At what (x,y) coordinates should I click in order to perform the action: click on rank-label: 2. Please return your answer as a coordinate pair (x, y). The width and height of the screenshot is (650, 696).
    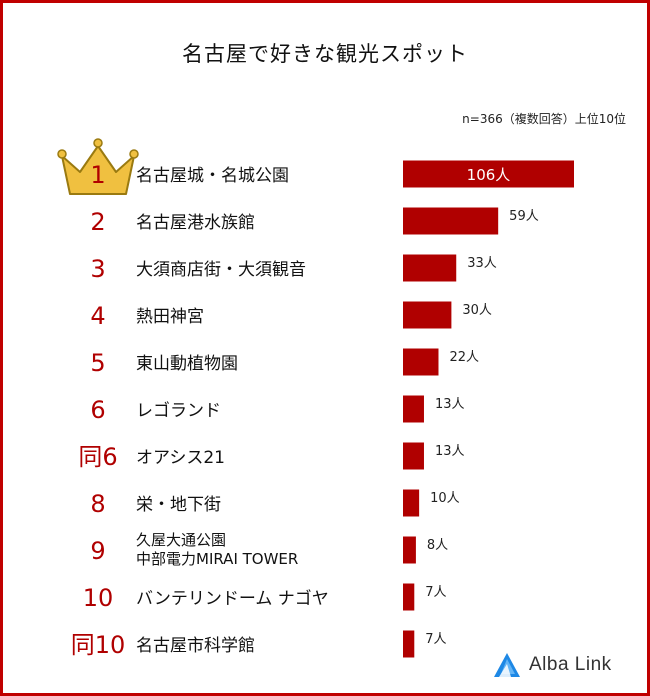
    Looking at the image, I should click on (97, 222).